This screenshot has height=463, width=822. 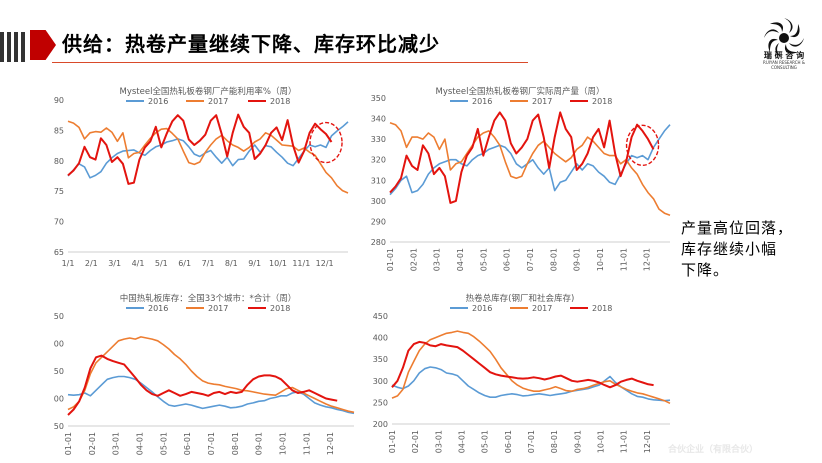 I want to click on x-tick-label: 3/1, so click(x=114, y=263).